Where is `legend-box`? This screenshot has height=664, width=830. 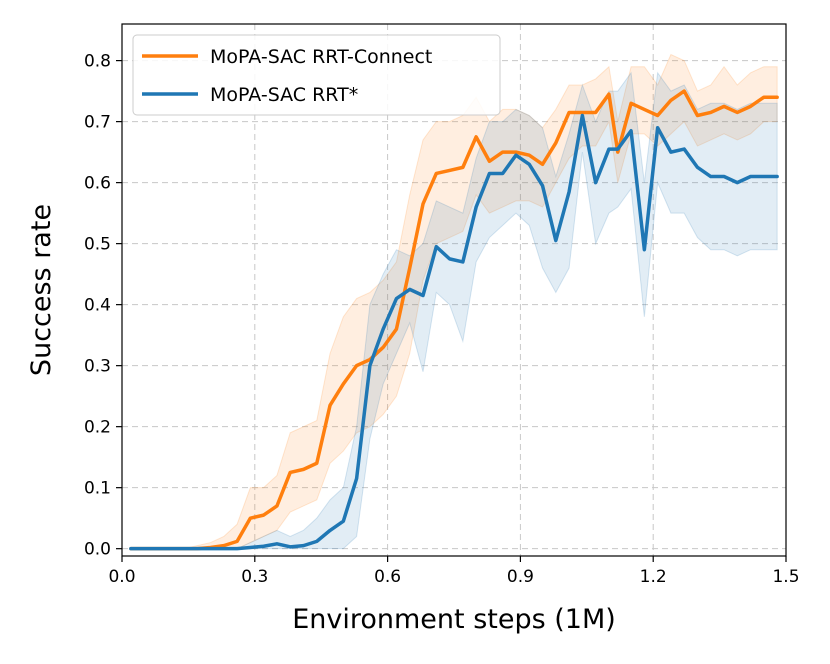
legend-box is located at coordinates (316, 75).